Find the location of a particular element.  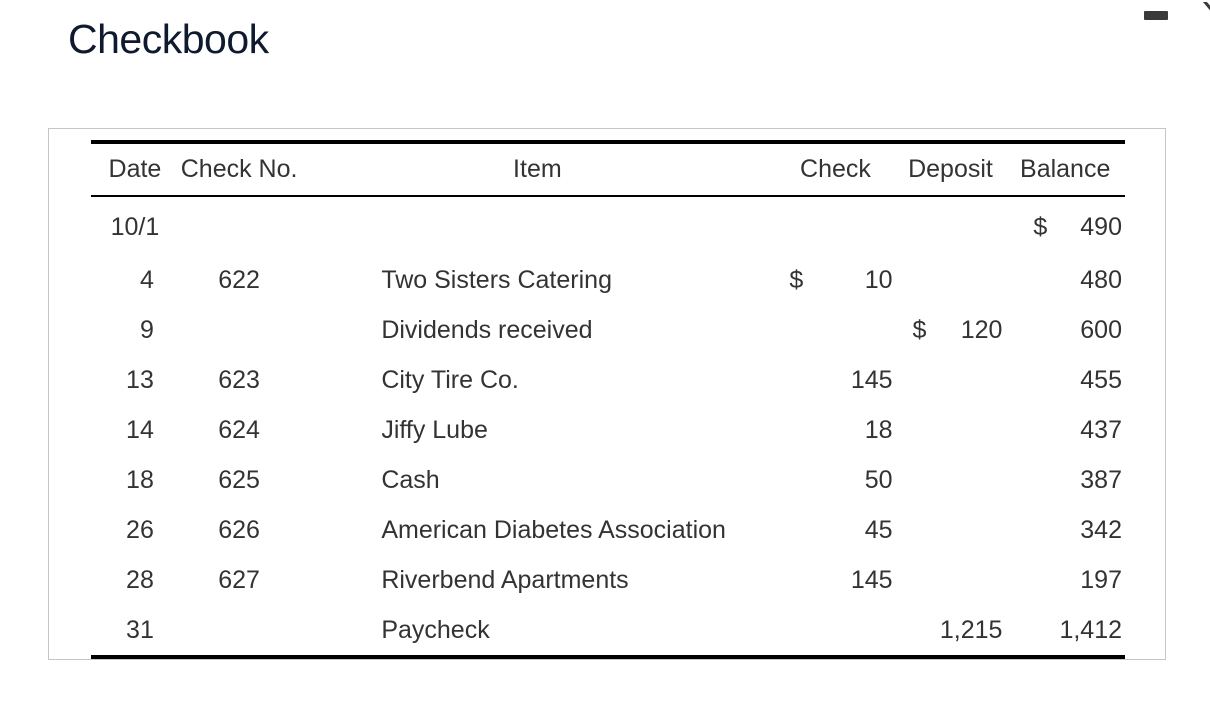

money-value: 437 is located at coordinates (1065, 430).